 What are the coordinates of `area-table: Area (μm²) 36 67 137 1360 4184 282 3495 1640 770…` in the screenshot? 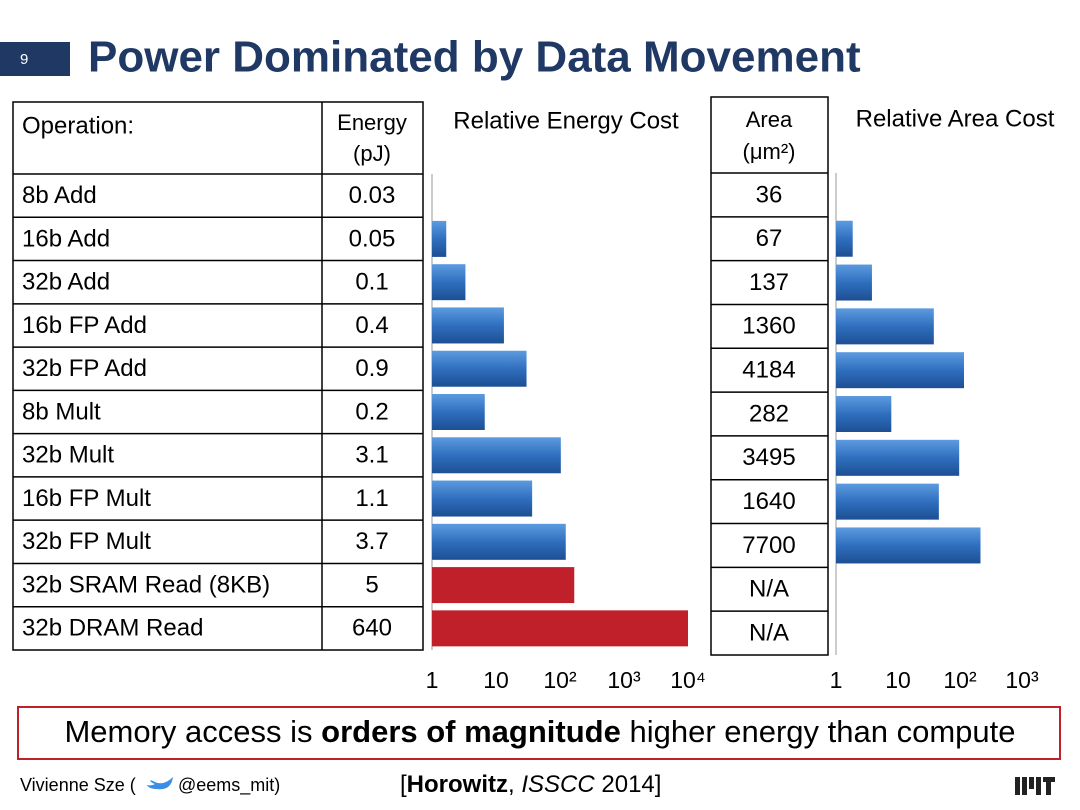 It's located at (769, 376).